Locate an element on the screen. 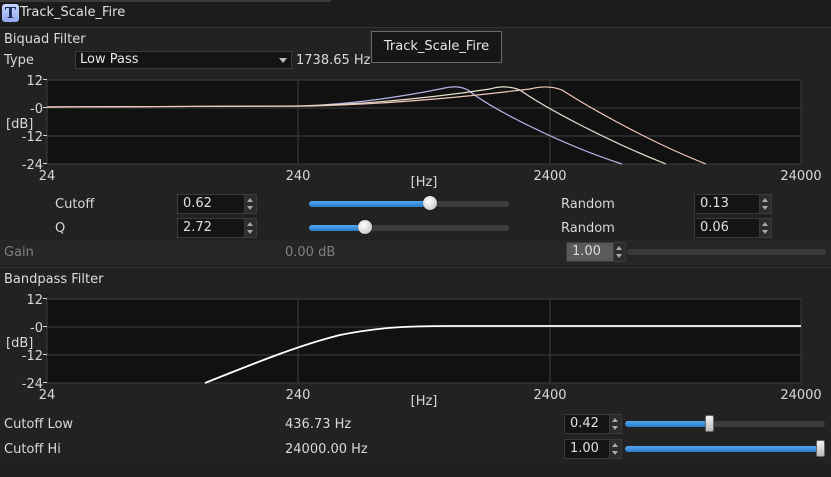  biquad-ytick-minus12: -12 is located at coordinates (32, 137).